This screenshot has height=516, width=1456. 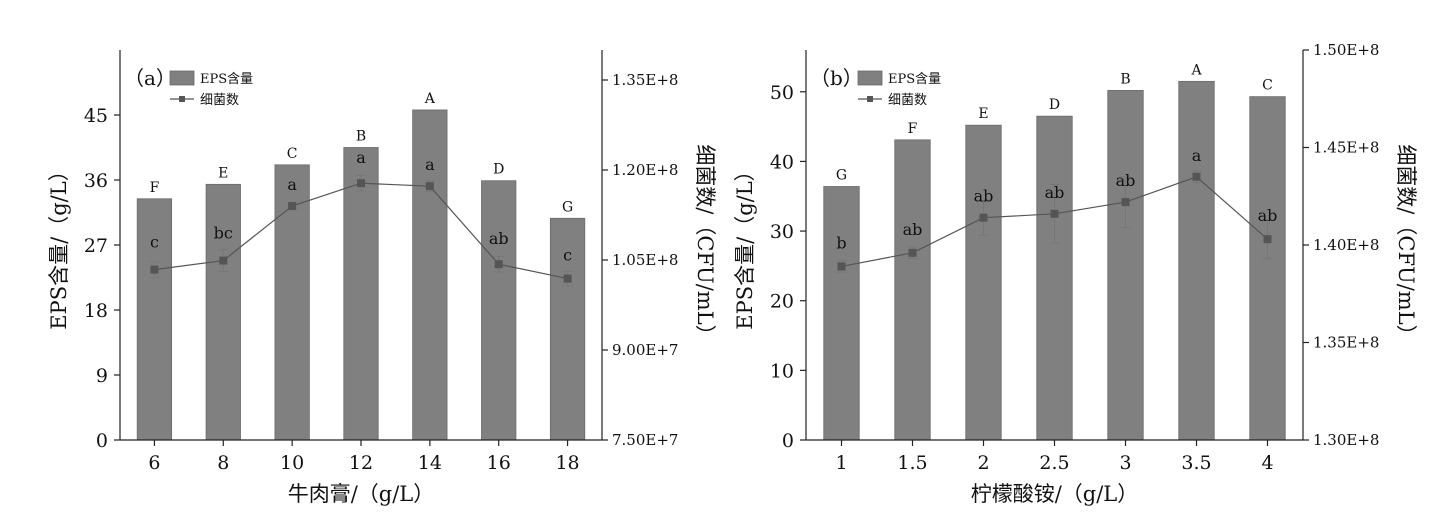 What do you see at coordinates (912, 463) in the screenshot?
I see `x-tick-label: 1.5` at bounding box center [912, 463].